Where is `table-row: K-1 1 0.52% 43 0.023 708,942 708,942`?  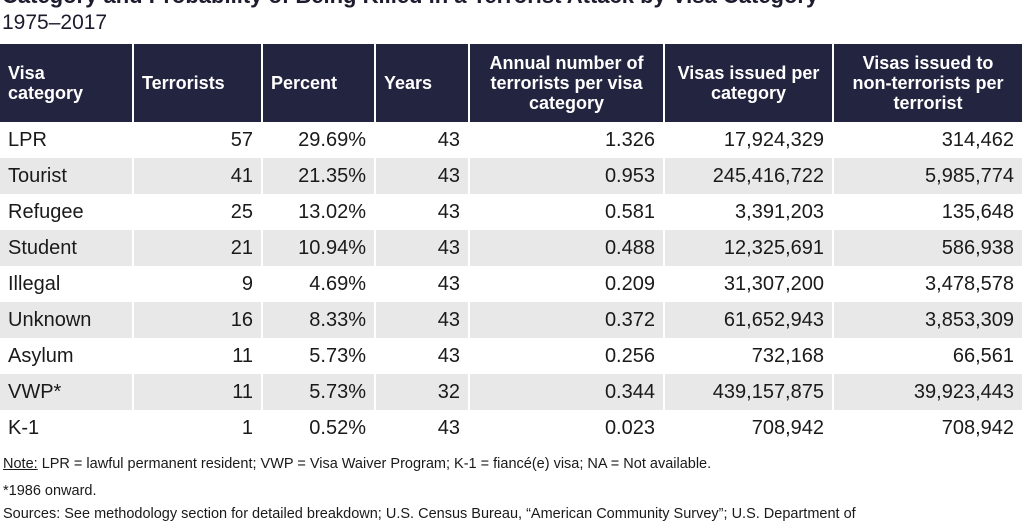
table-row: K-1 1 0.52% 43 0.023 708,942 708,942 is located at coordinates (511, 428).